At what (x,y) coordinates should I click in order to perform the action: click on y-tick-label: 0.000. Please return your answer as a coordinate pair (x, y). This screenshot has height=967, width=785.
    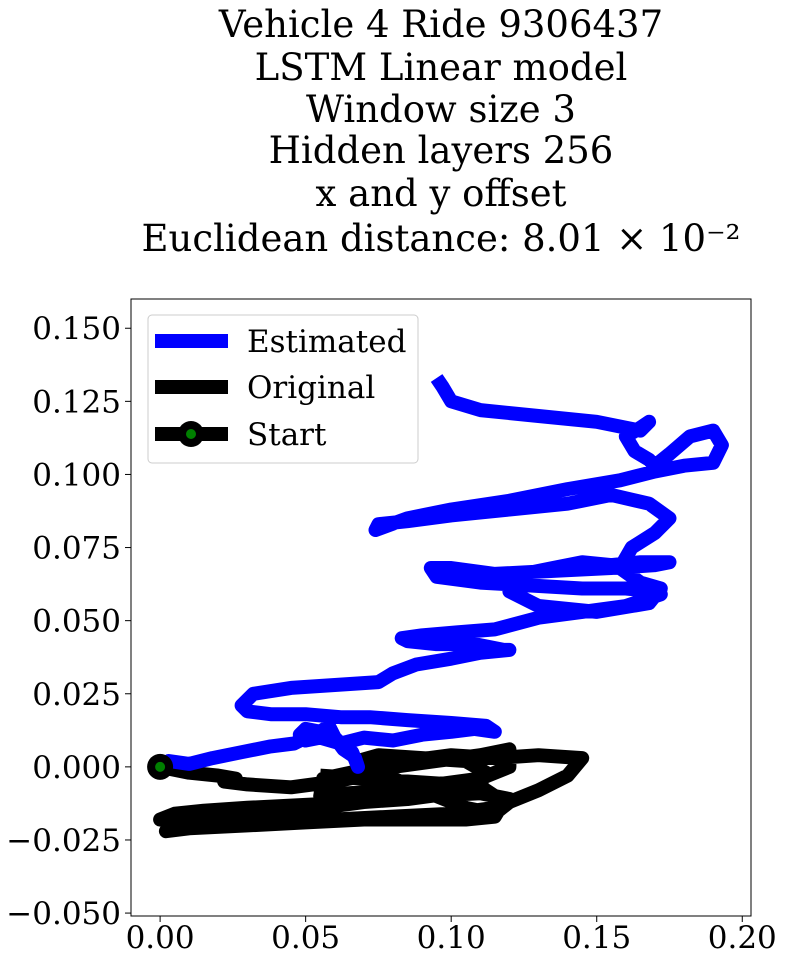
    Looking at the image, I should click on (76, 768).